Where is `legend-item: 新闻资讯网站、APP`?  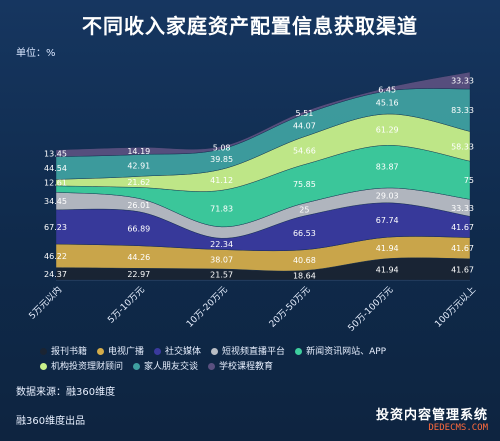
legend-item: 新闻资讯网站、APP is located at coordinates (340, 352).